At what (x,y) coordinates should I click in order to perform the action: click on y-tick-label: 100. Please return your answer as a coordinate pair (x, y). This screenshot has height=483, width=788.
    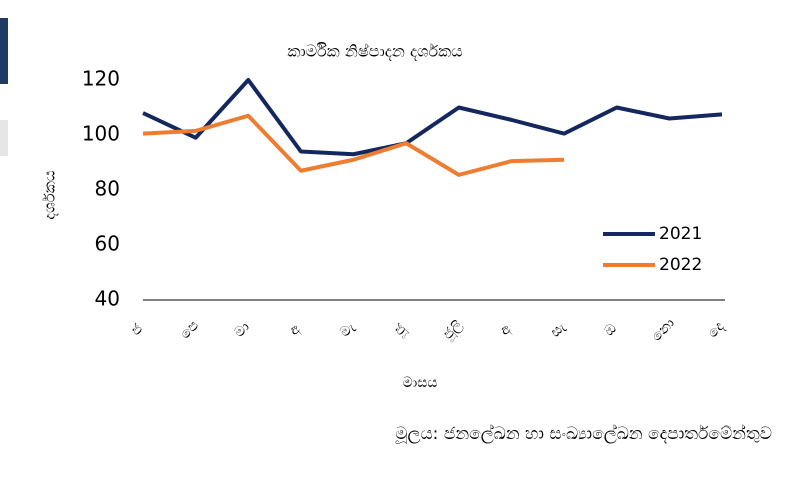
    Looking at the image, I should click on (101, 134).